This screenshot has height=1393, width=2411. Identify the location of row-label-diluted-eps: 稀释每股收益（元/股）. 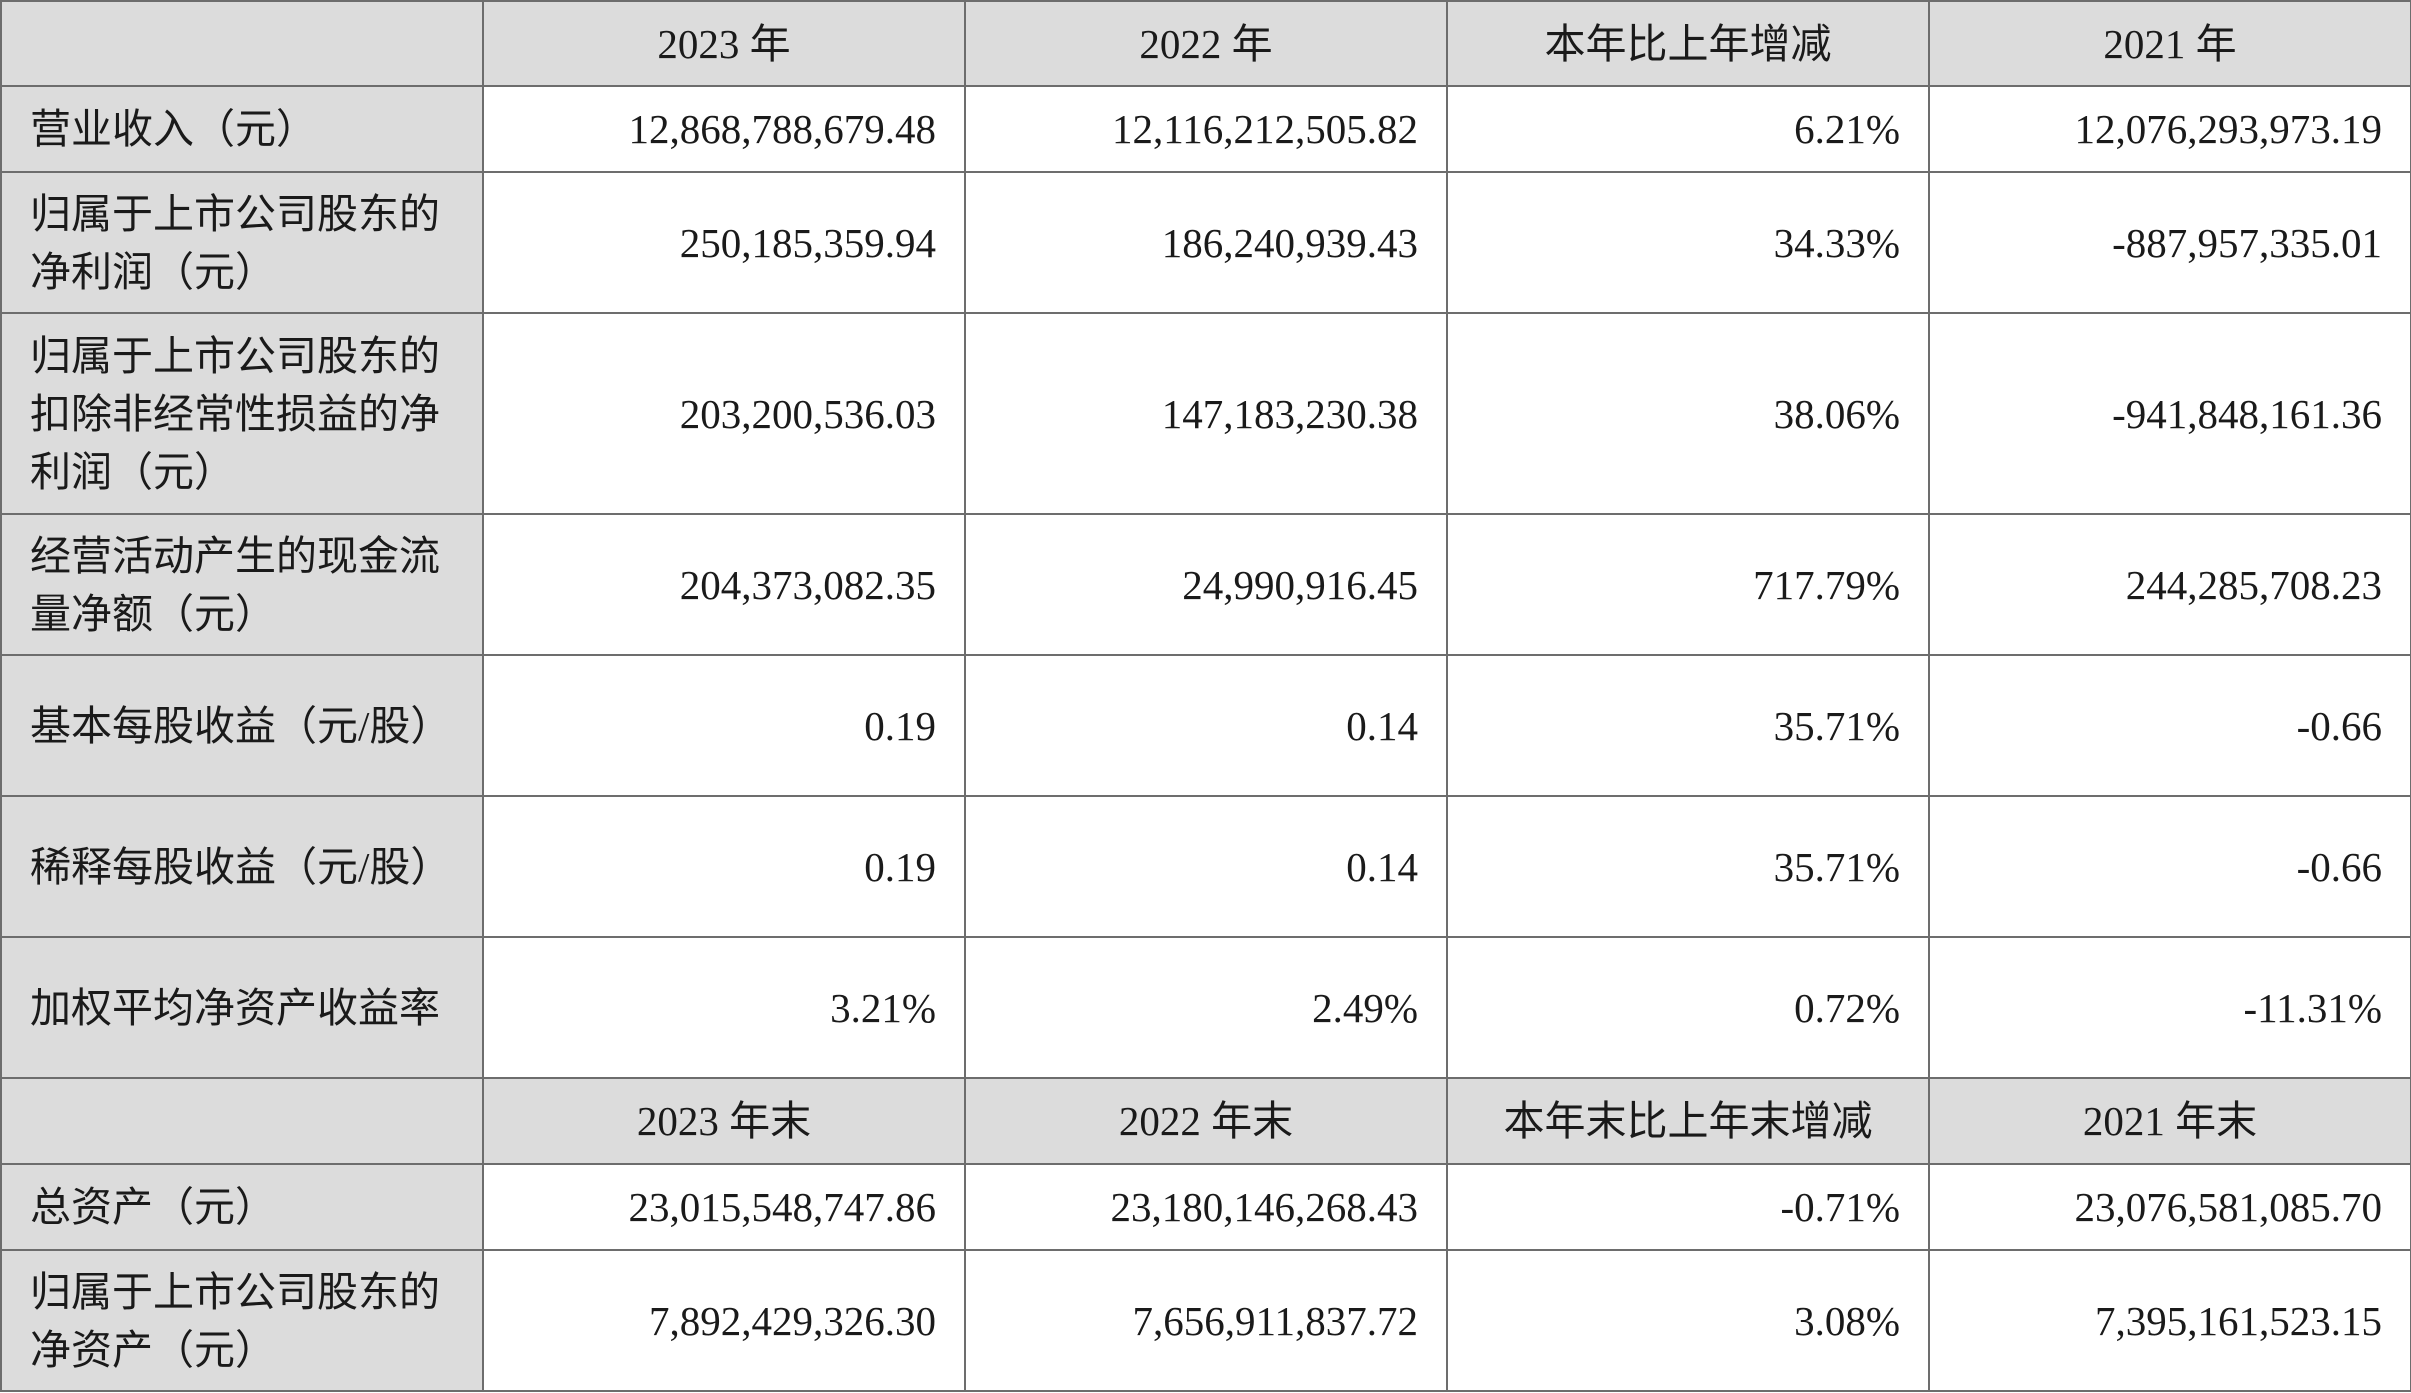
(242, 866).